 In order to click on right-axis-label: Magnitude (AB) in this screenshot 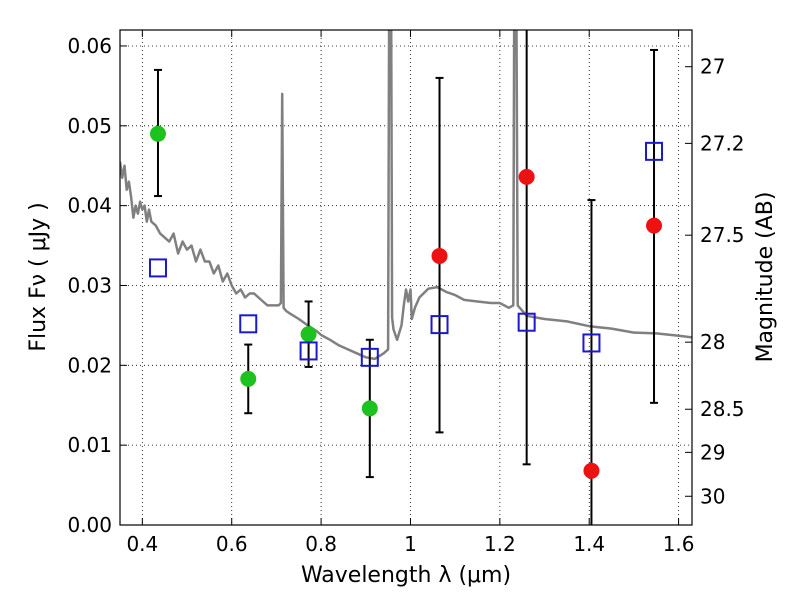, I will do `click(765, 277)`.